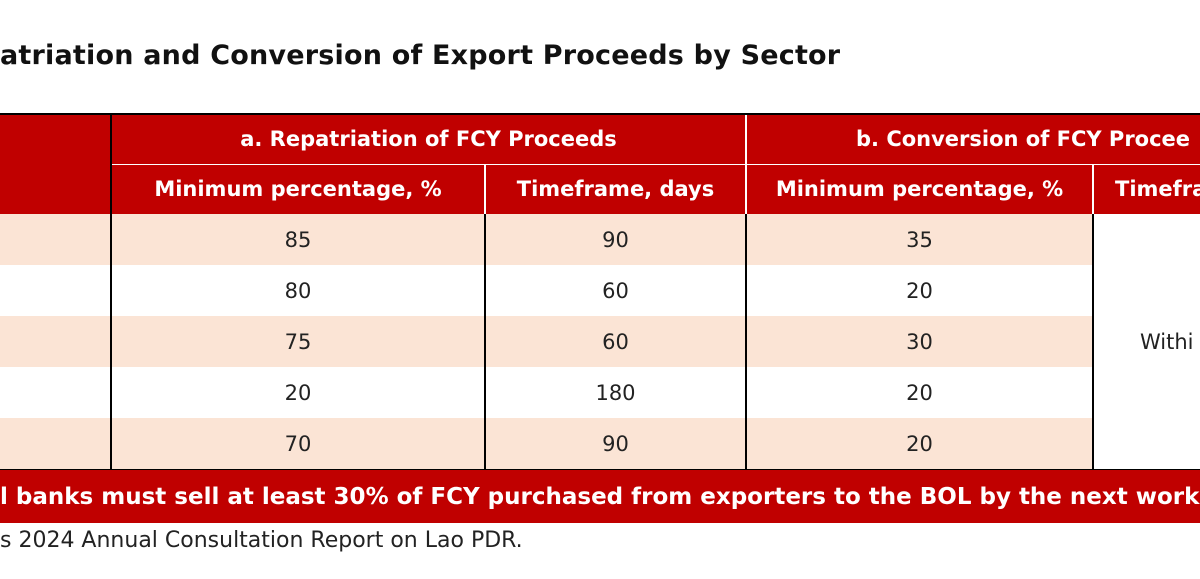  I want to click on conversion-min-pct-cell: 30, so click(919, 341).